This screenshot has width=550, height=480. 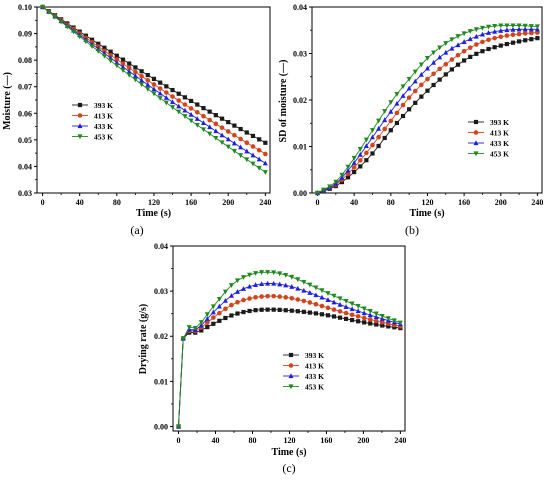 What do you see at coordinates (80, 105) in the screenshot?
I see `chart-a-legend-marker` at bounding box center [80, 105].